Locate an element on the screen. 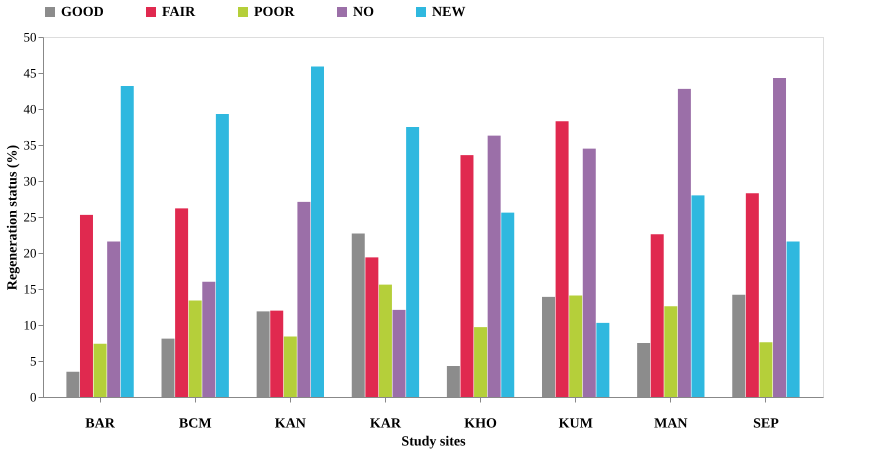 This screenshot has height=475, width=876. y-tick-label: 5 is located at coordinates (33, 361).